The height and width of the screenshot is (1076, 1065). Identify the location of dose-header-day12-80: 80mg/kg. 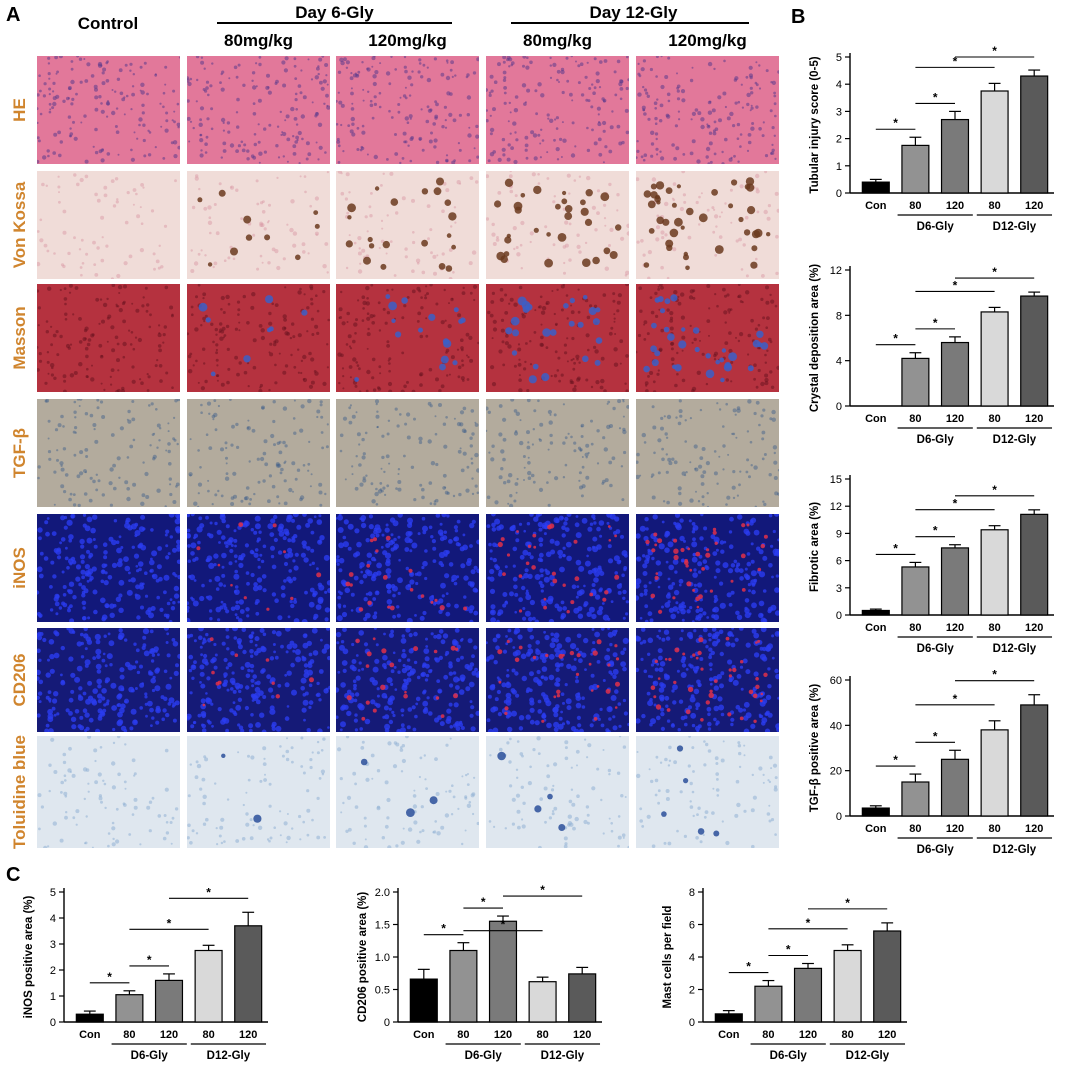
(557, 40).